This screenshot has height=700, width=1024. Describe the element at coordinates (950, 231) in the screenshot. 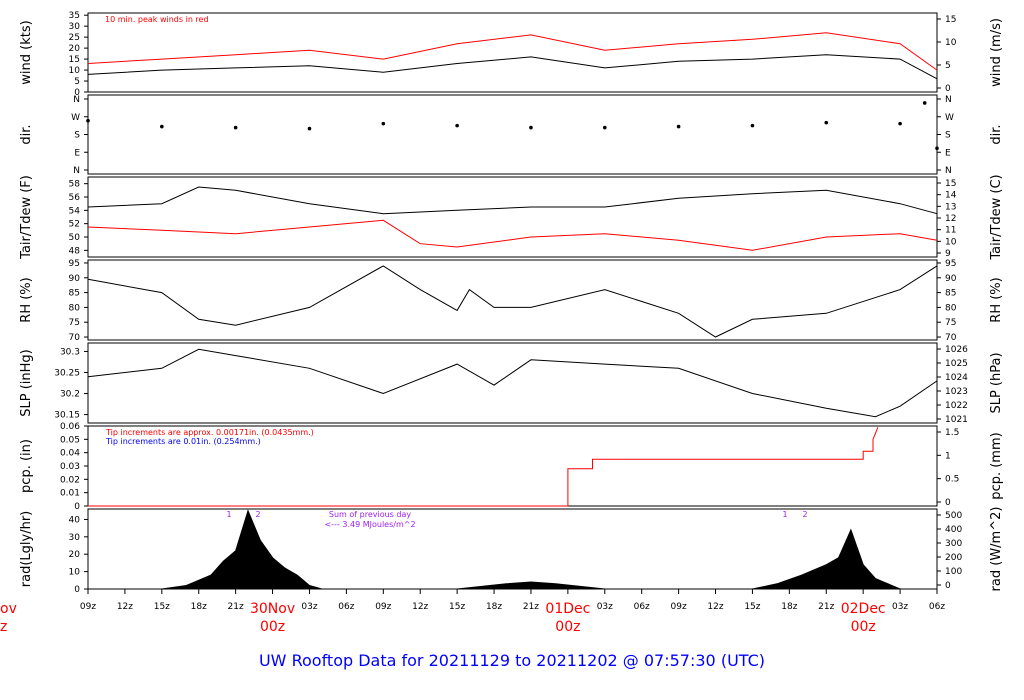

I see `y-tick-label-right: 11` at that location.